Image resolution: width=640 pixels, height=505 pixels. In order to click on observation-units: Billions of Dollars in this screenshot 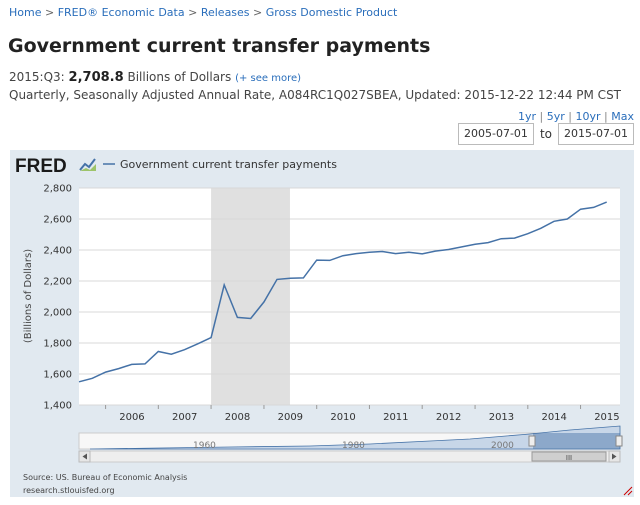, I will do `click(179, 77)`.